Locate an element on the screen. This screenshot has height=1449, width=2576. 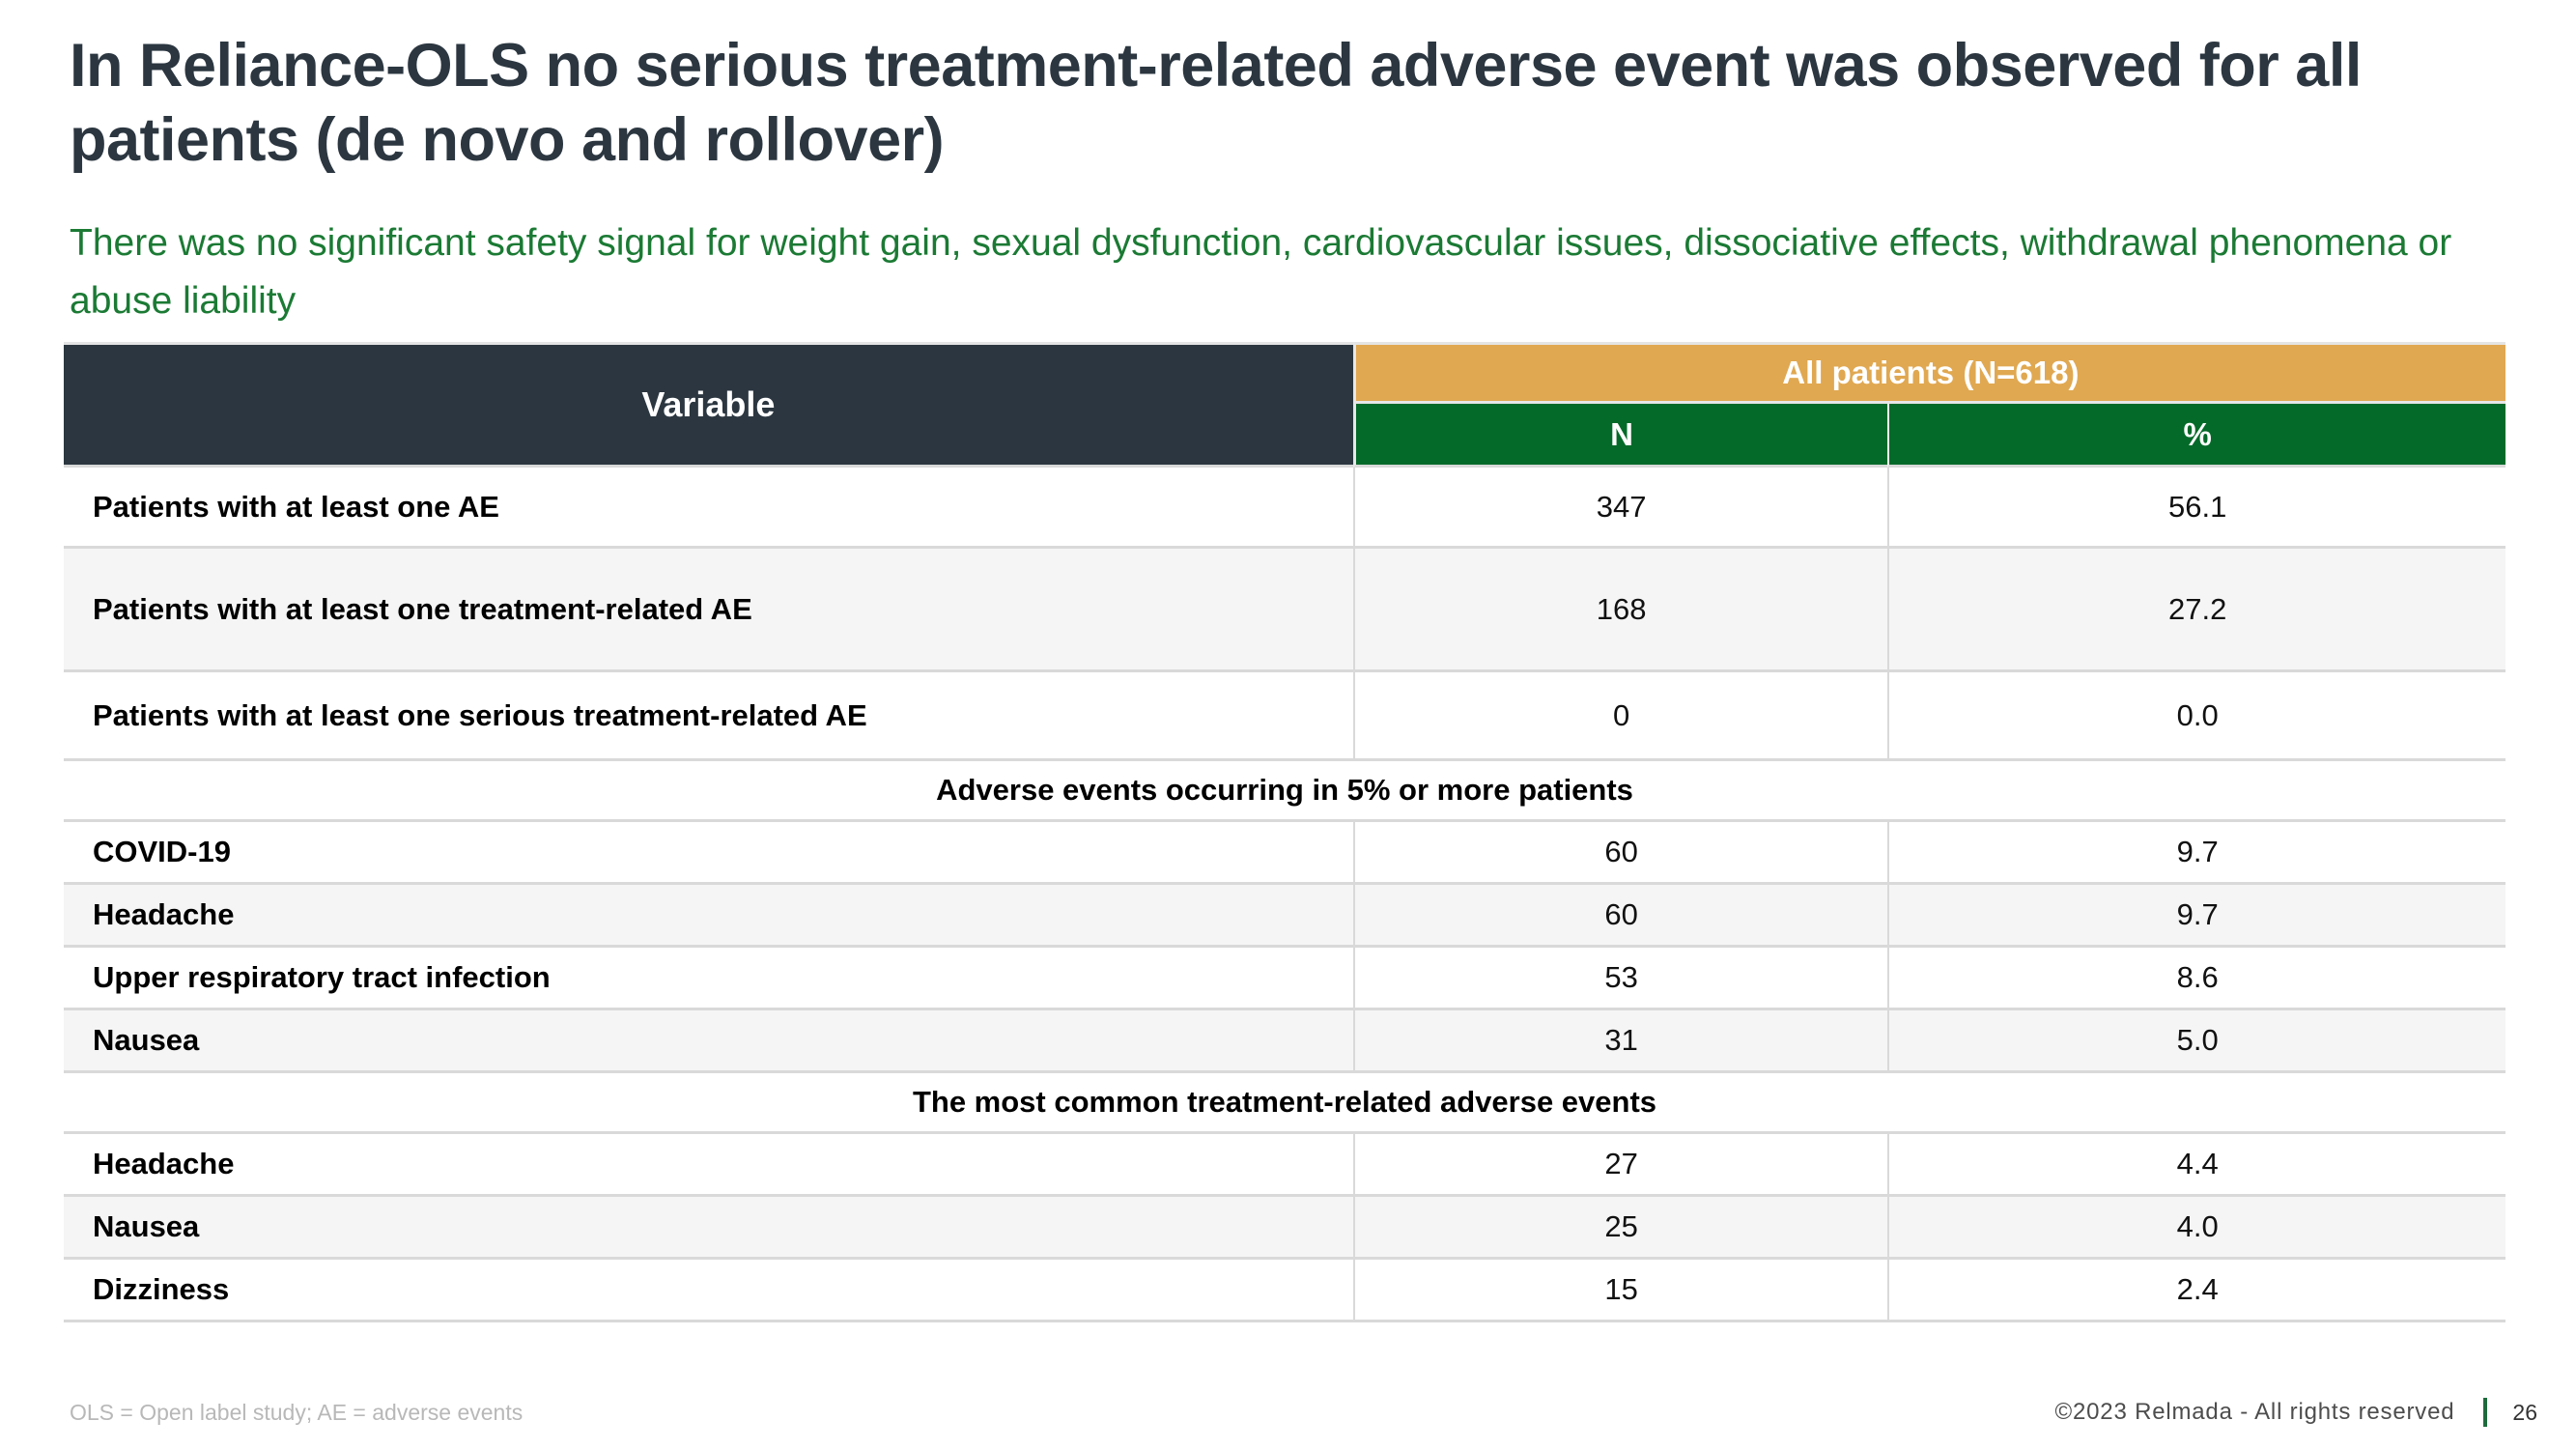
table-row: Nausea 25 4.0 is located at coordinates (1284, 1228).